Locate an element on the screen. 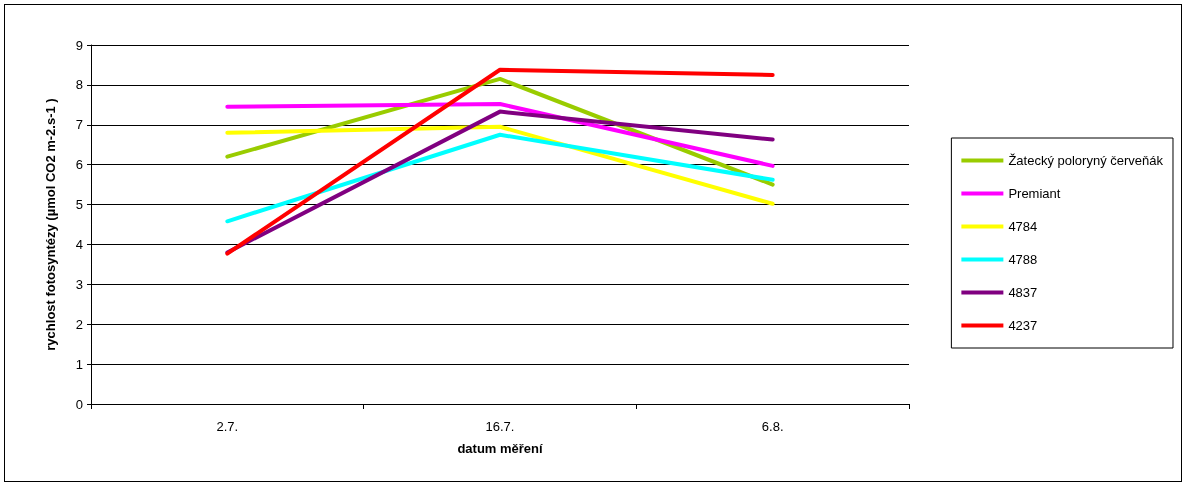  y-tick-label: 5 is located at coordinates (79, 205).